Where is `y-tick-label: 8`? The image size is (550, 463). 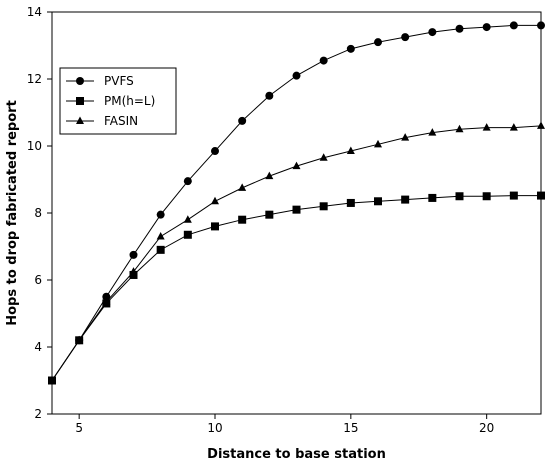
y-tick-label: 8 is located at coordinates (38, 213).